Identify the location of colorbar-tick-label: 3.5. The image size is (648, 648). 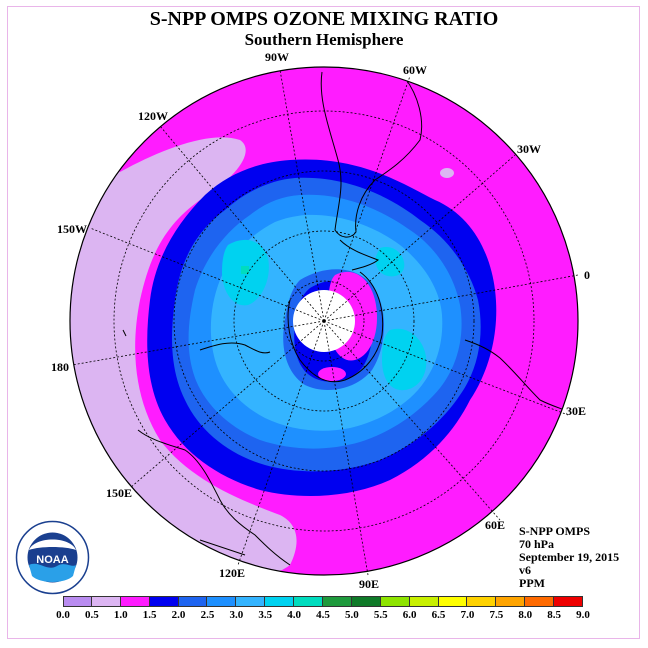
(265, 615).